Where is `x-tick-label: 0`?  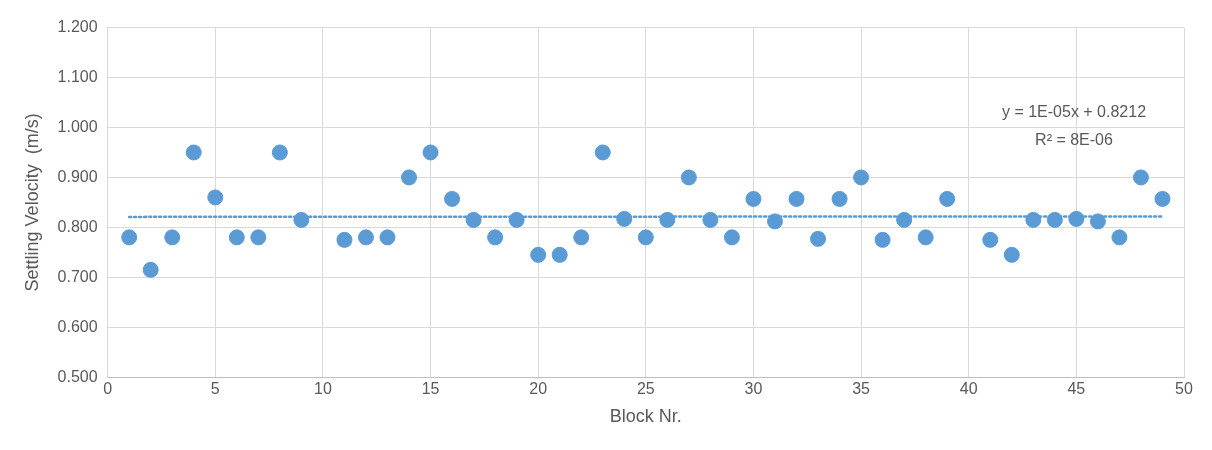 x-tick-label: 0 is located at coordinates (108, 389).